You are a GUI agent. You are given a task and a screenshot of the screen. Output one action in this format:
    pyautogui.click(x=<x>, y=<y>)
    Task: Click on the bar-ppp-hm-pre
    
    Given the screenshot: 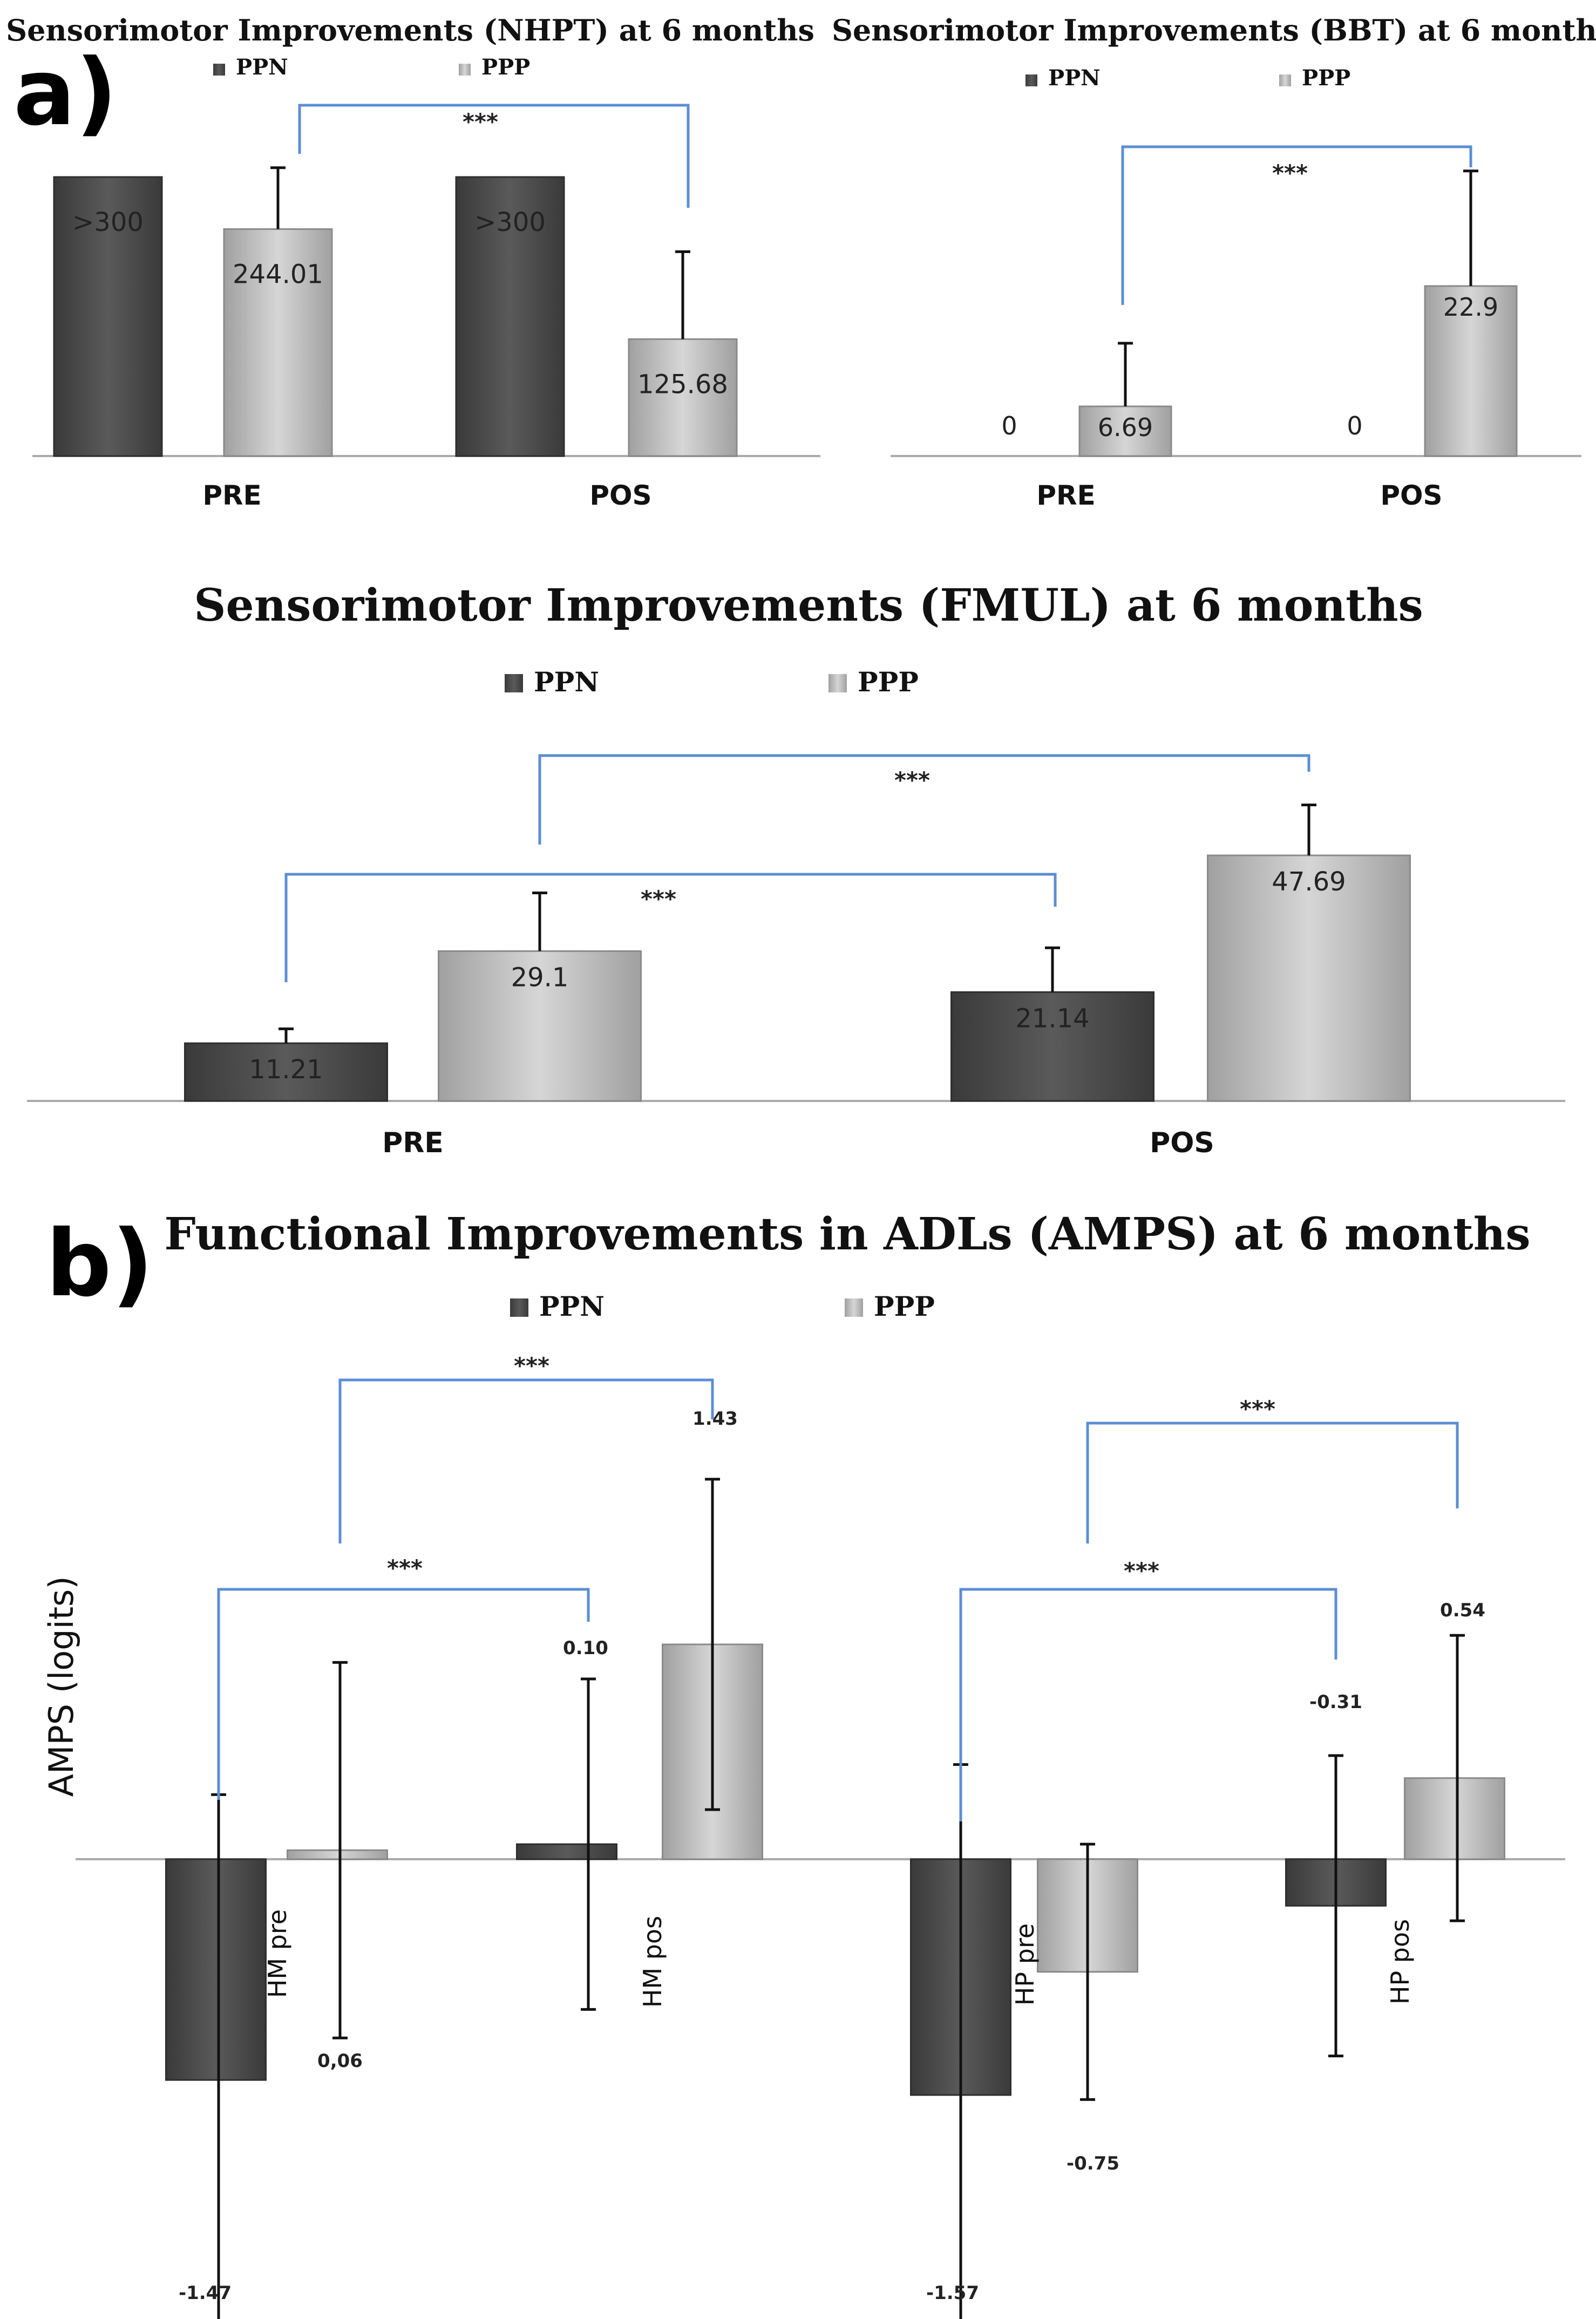 What is the action you would take?
    pyautogui.click(x=337, y=1854)
    